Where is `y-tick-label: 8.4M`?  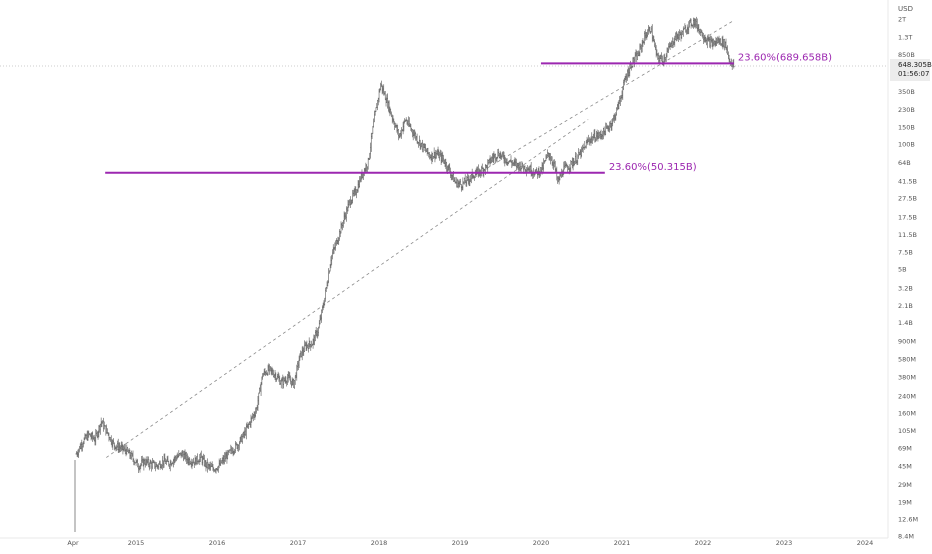
y-tick-label: 8.4M is located at coordinates (906, 537).